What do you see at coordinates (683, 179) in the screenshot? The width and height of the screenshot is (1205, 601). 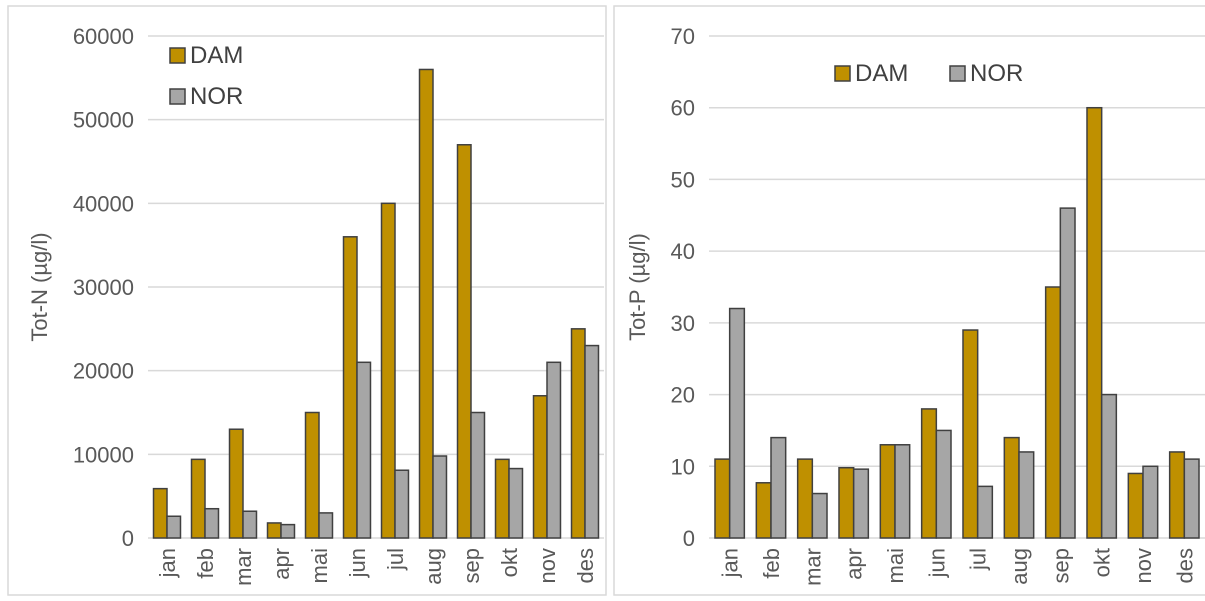 I see `y-tick-label: 50` at bounding box center [683, 179].